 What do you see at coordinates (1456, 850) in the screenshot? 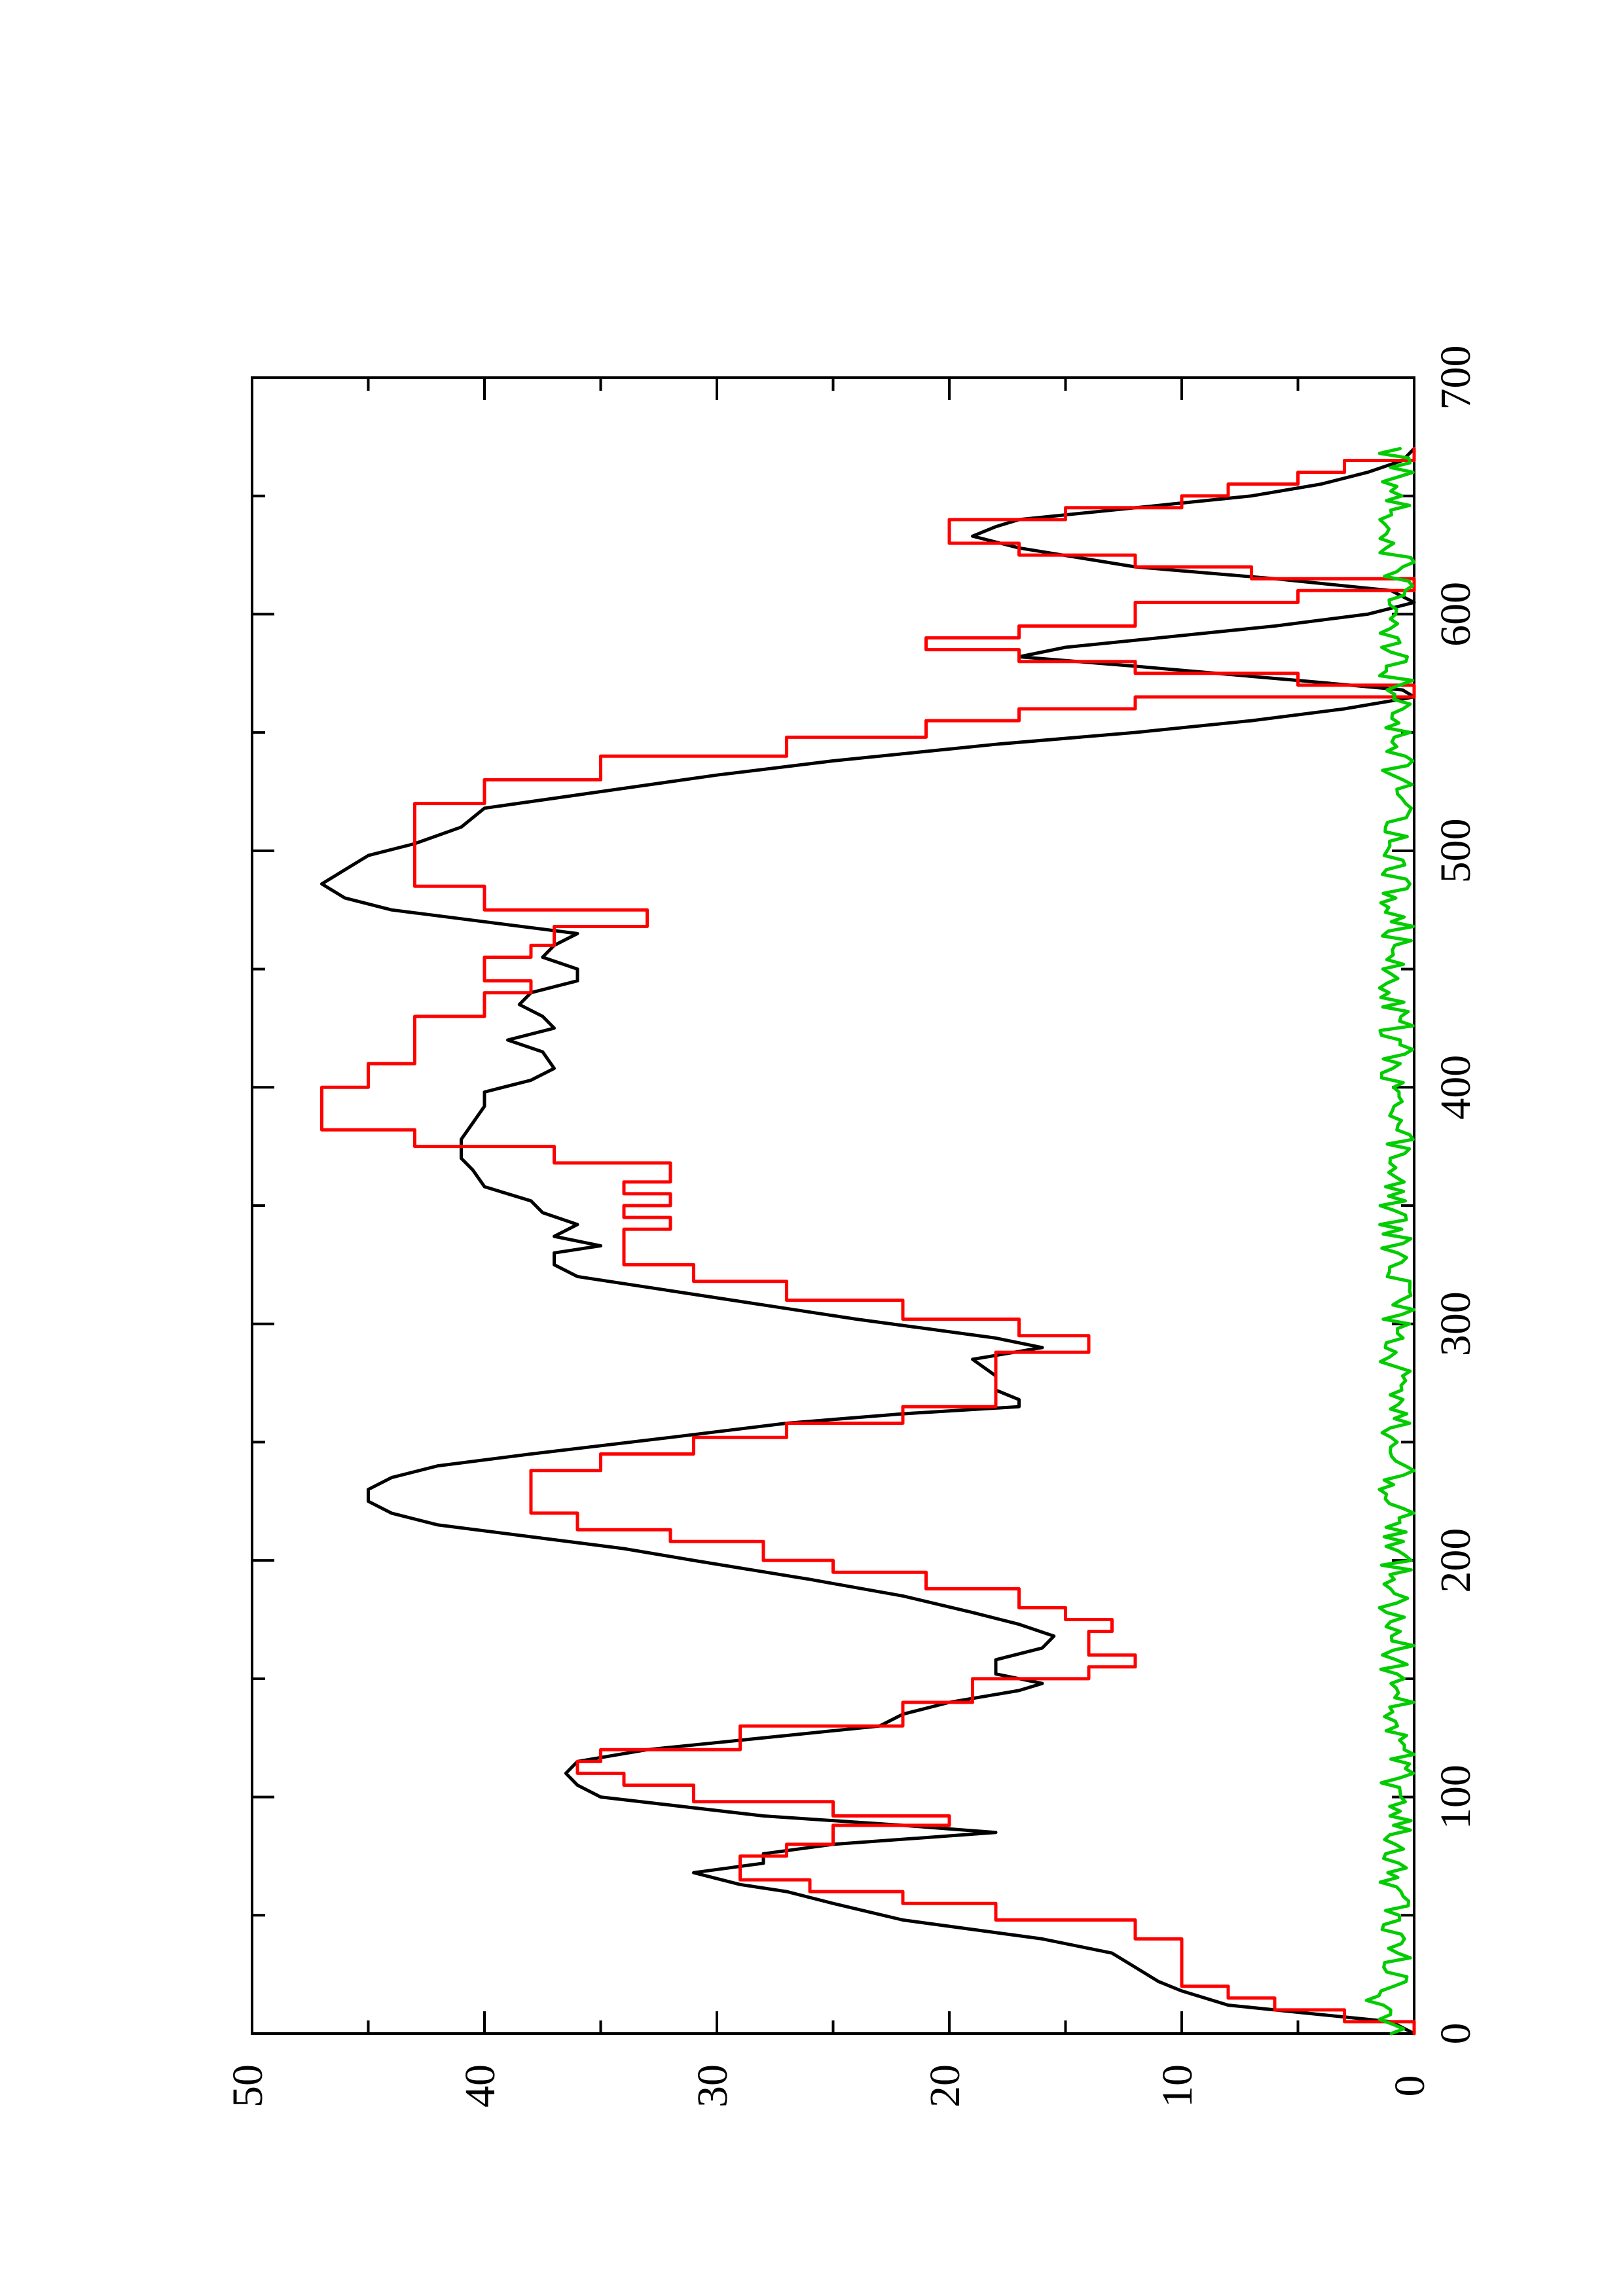
I see `x-tick-label: 500` at bounding box center [1456, 850].